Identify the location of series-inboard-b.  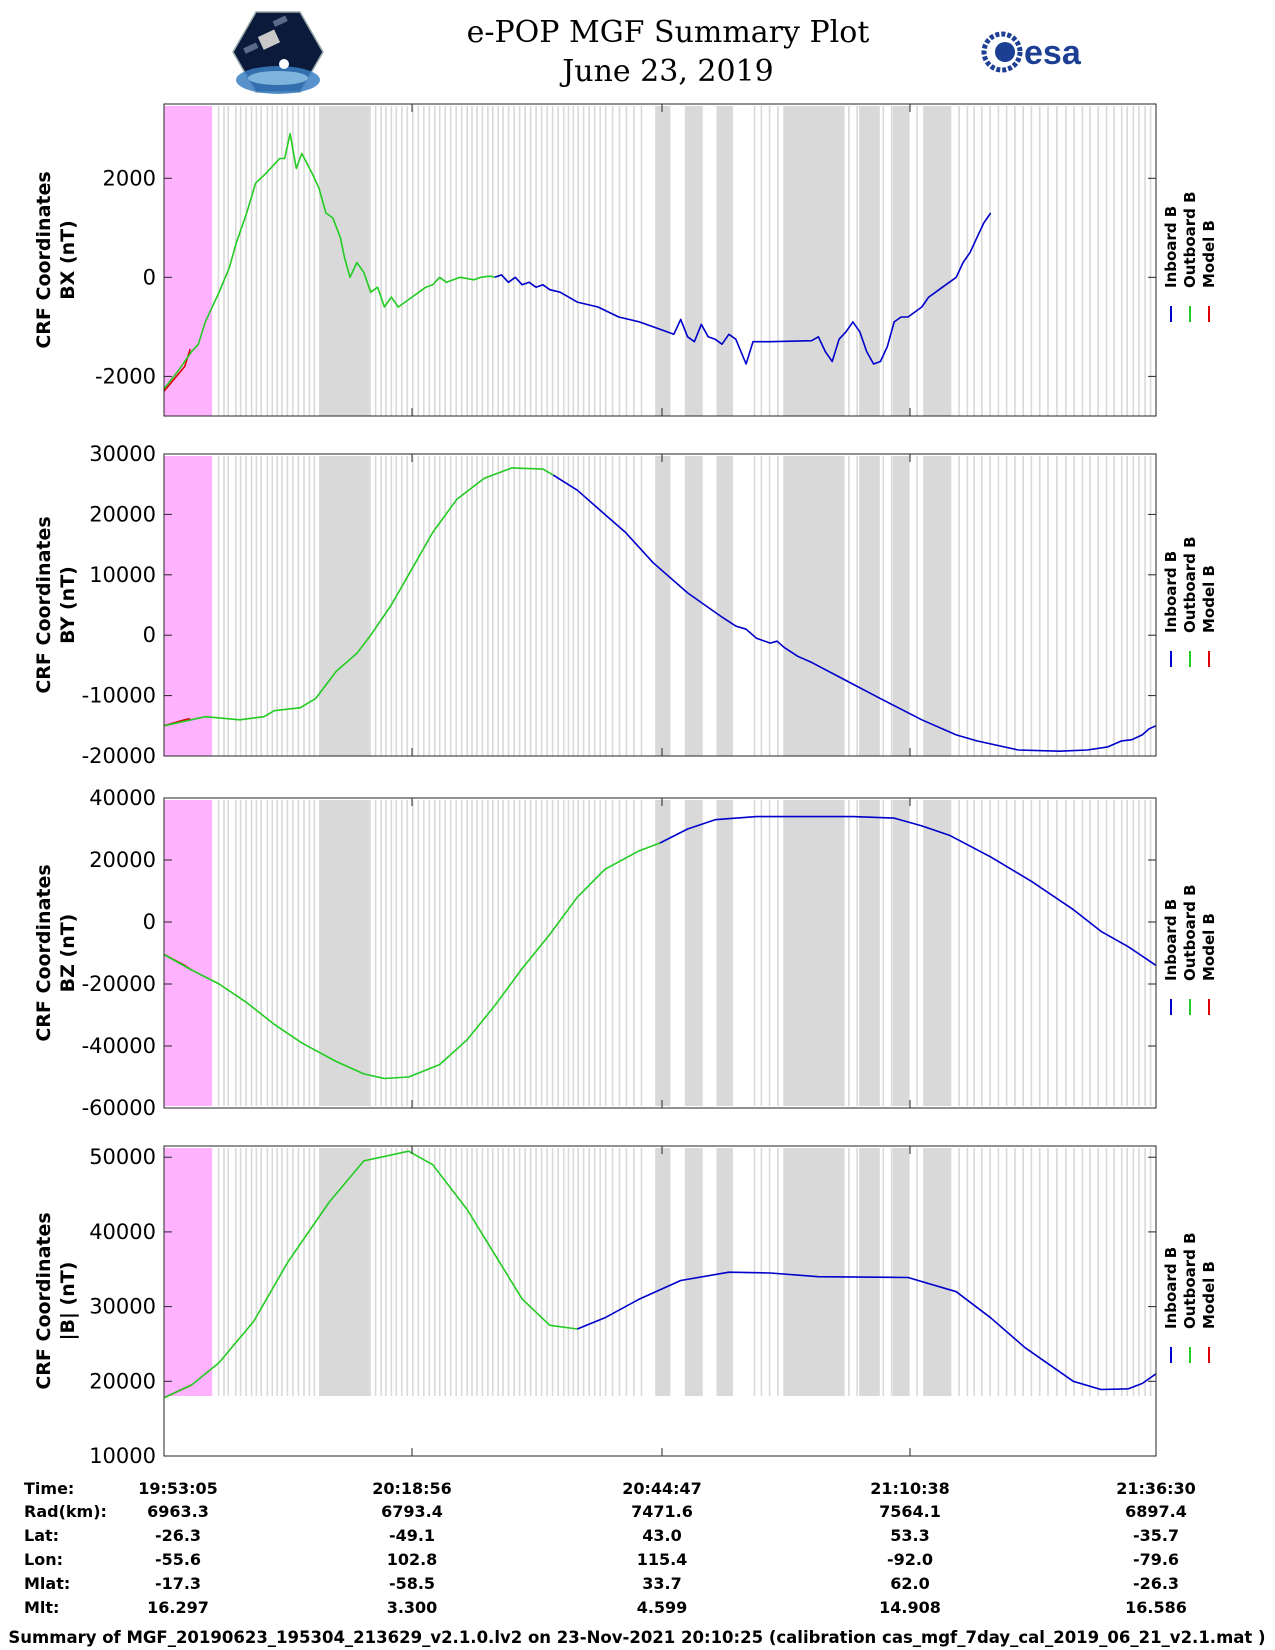
(866, 1331).